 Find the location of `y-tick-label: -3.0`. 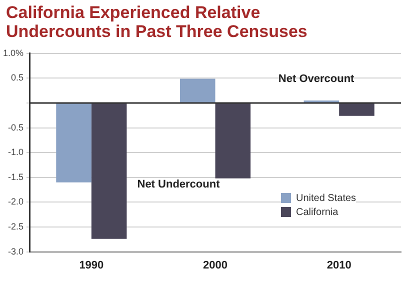

y-tick-label: -3.0 is located at coordinates (16, 251).